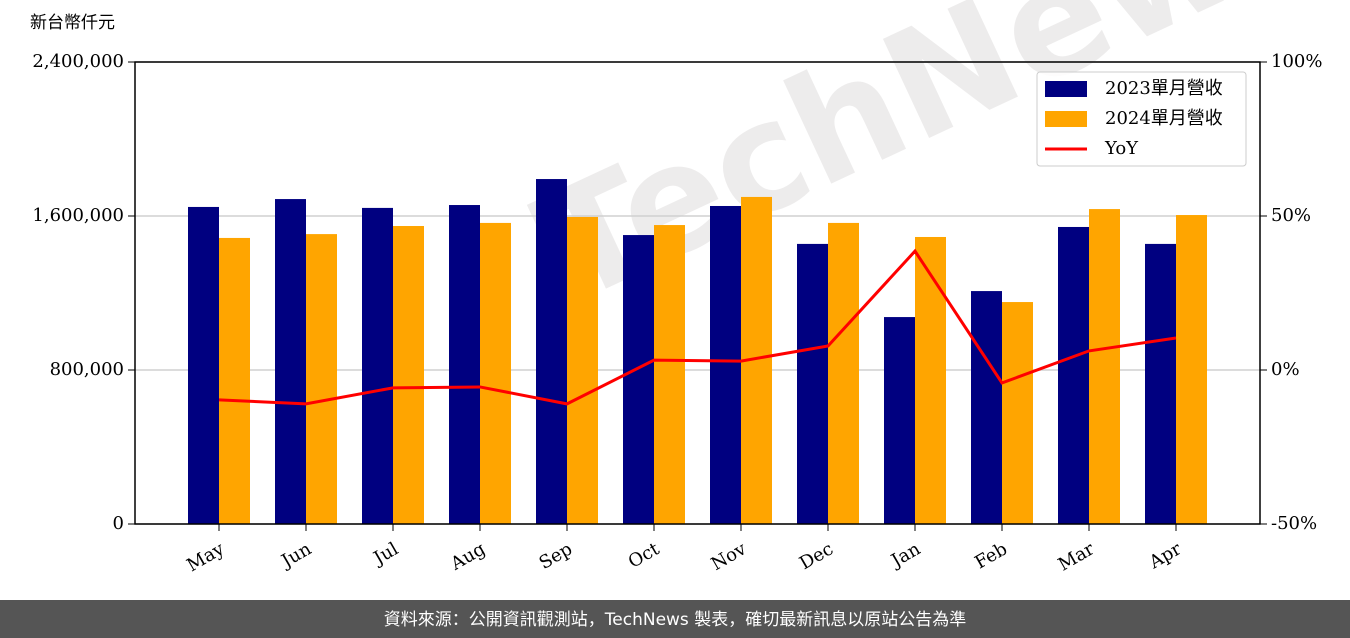  Describe the element at coordinates (905, 555) in the screenshot. I see `x-tick-label: Jan` at that location.